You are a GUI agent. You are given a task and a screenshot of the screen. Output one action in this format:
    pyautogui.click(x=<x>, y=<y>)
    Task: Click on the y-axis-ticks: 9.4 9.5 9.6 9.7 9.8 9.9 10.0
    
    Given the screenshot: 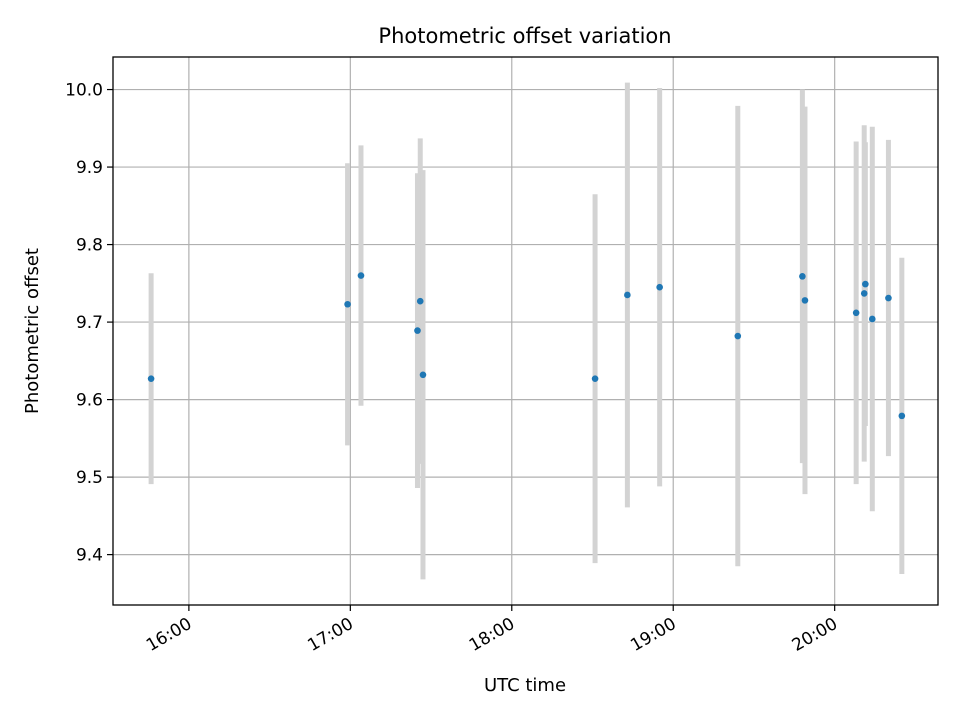 What is the action you would take?
    pyautogui.click(x=89, y=323)
    